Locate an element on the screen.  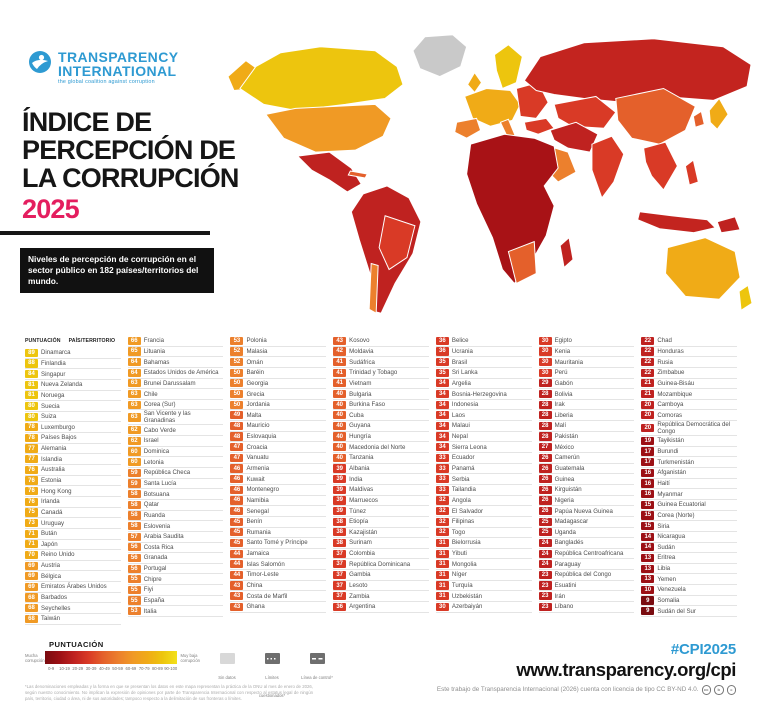
country-name: República Centroafricana is located at coordinates (589, 554).